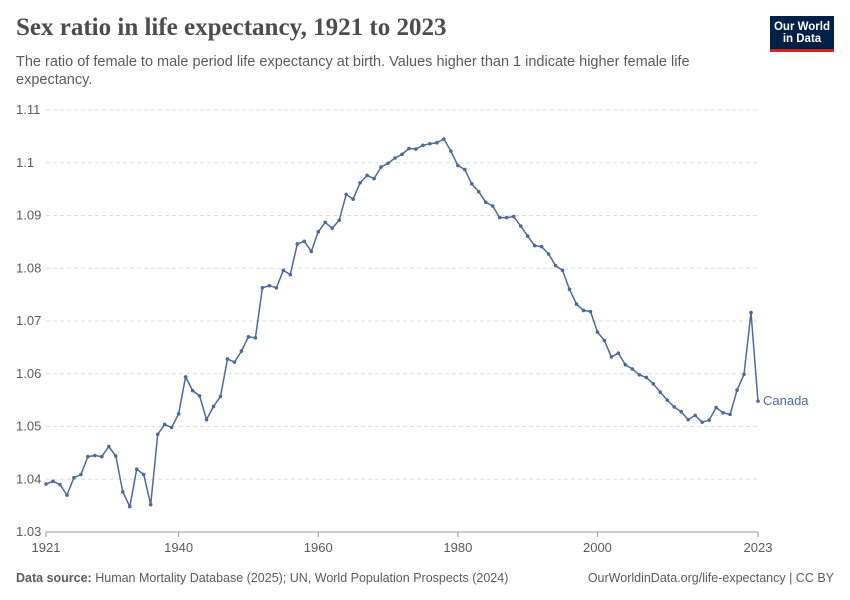 This screenshot has width=850, height=600. I want to click on source-label: Data source:, so click(54, 578).